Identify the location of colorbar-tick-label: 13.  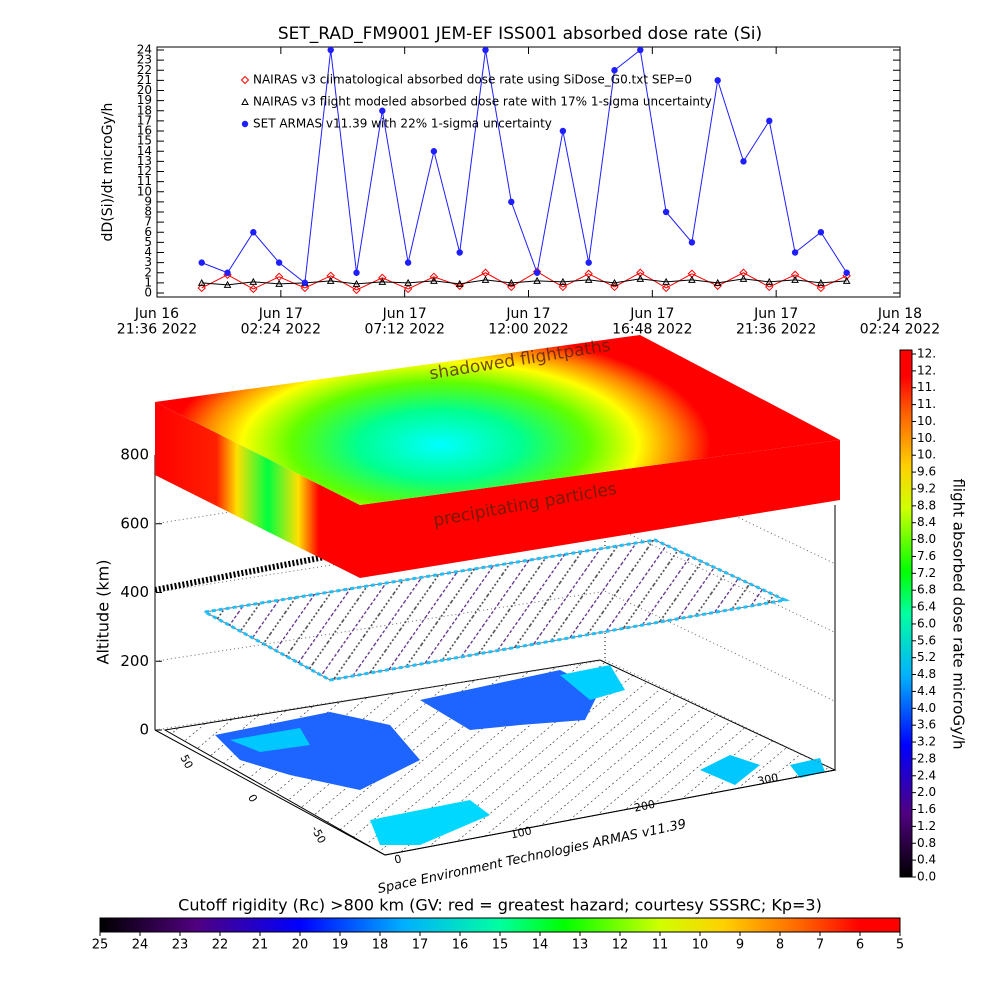
(580, 945).